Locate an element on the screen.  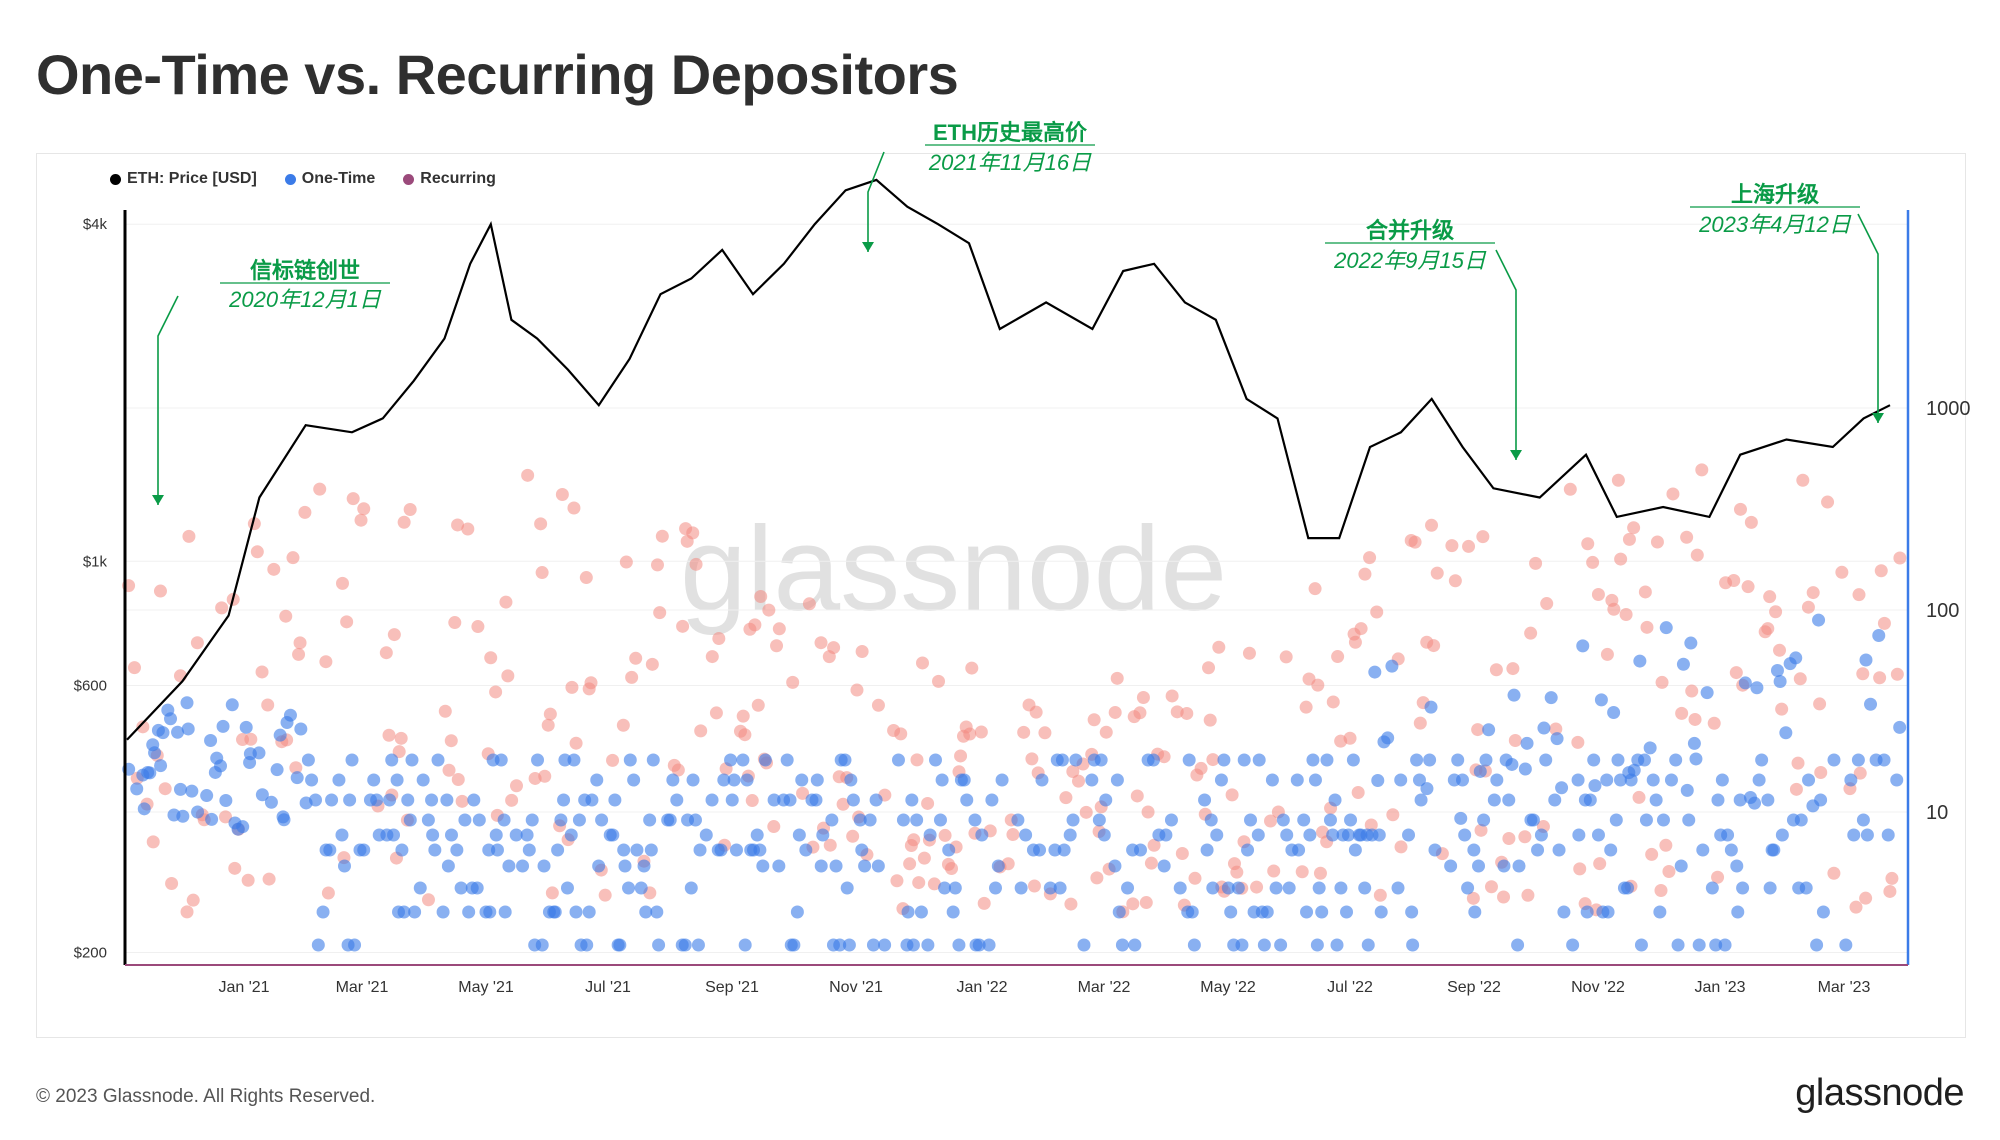
x-tick-label: Nov '21 is located at coordinates (856, 987).